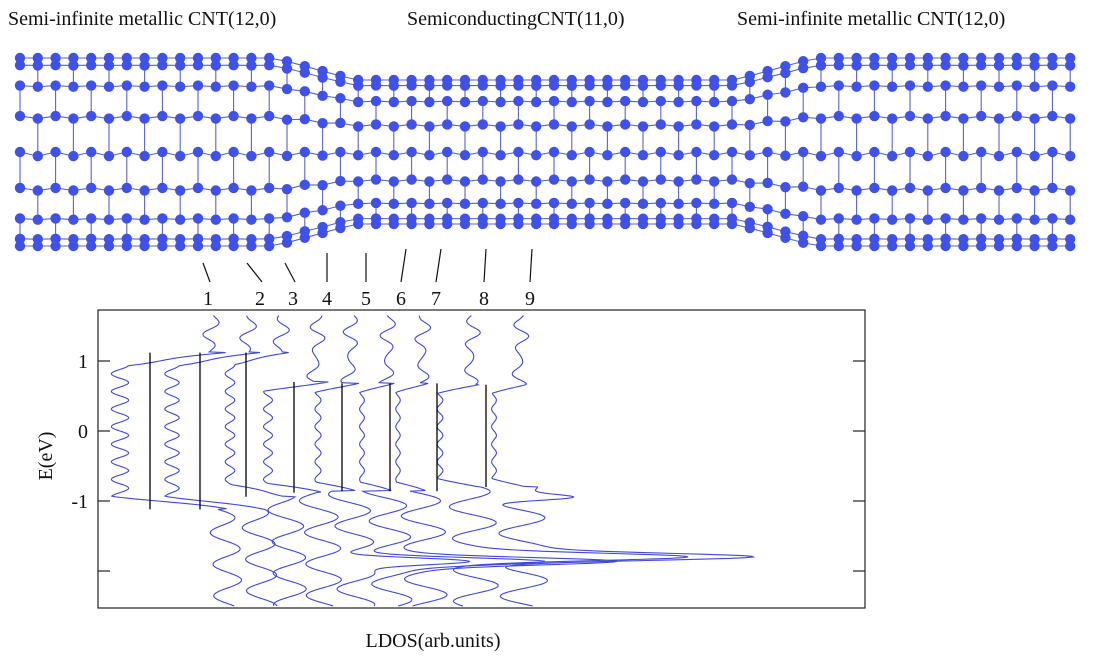  I want to click on site-label: 4, so click(327, 299).